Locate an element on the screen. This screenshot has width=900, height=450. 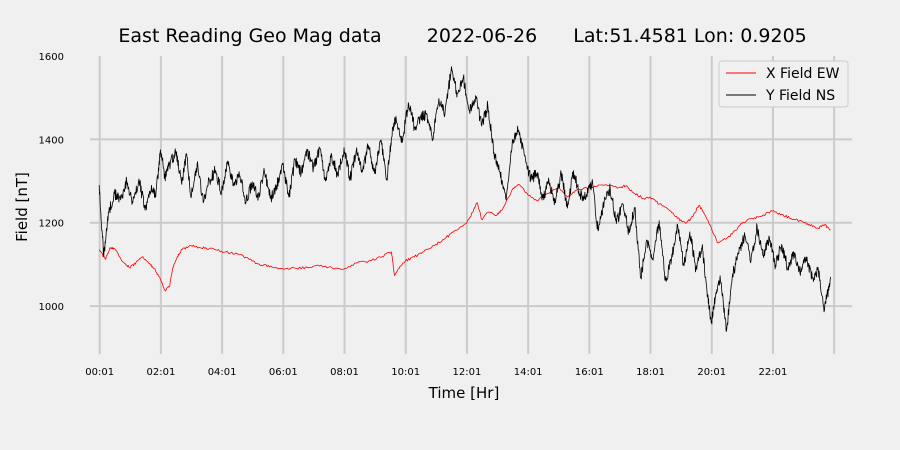
x-tick-label: 04:01 is located at coordinates (222, 372).